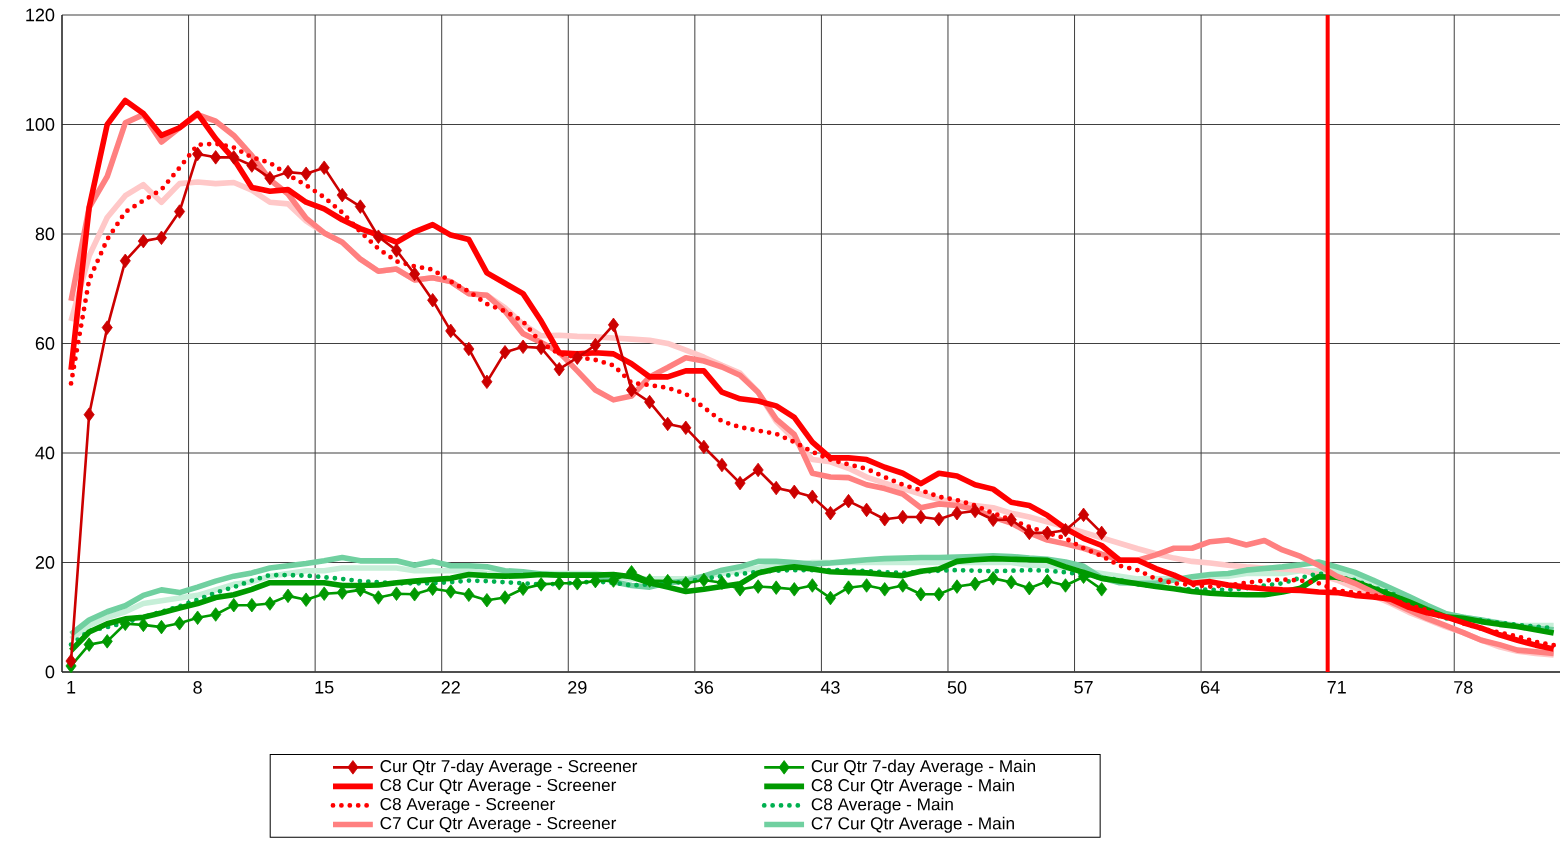 Image resolution: width=1562 pixels, height=854 pixels. What do you see at coordinates (71, 687) in the screenshot?
I see `x-tick-label: 1` at bounding box center [71, 687].